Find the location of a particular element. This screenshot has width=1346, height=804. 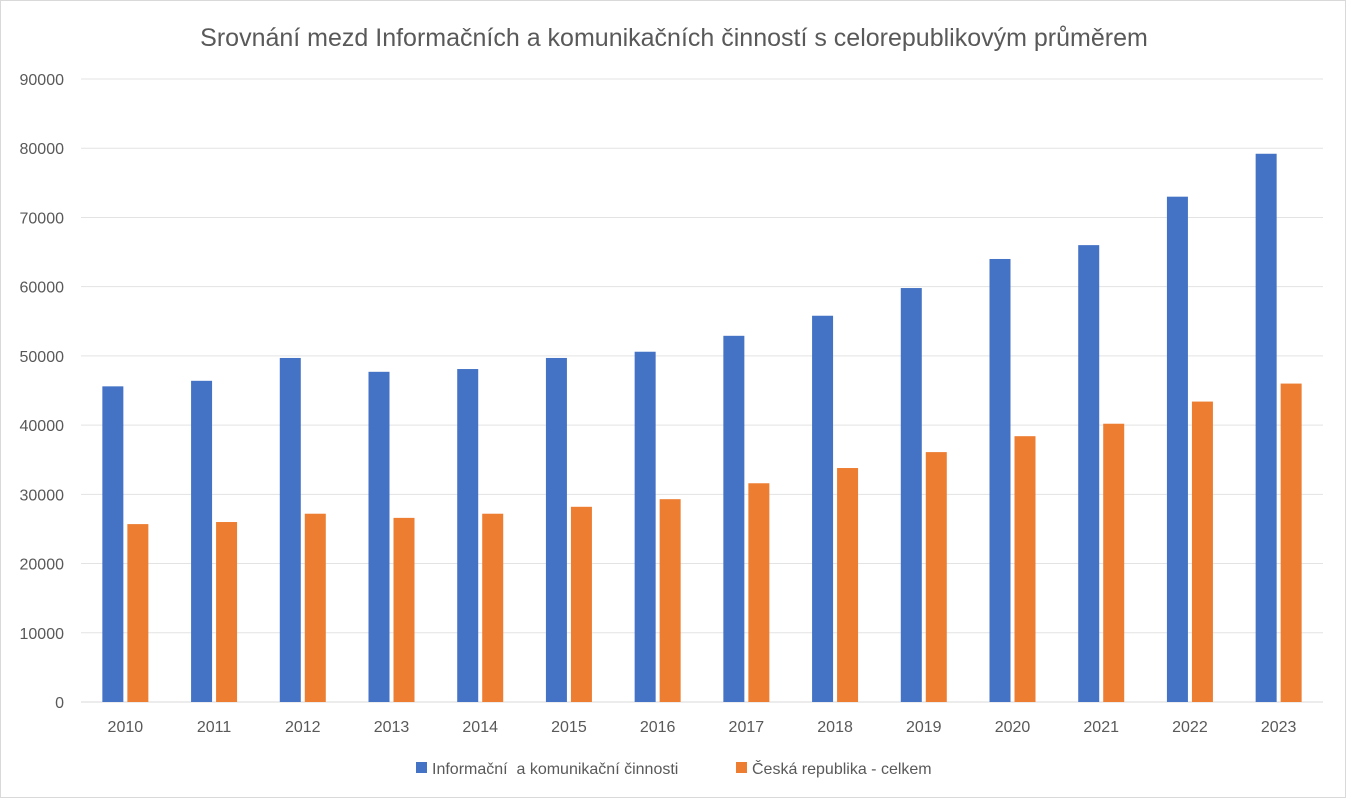

x-tick-label: 2019 is located at coordinates (924, 727).